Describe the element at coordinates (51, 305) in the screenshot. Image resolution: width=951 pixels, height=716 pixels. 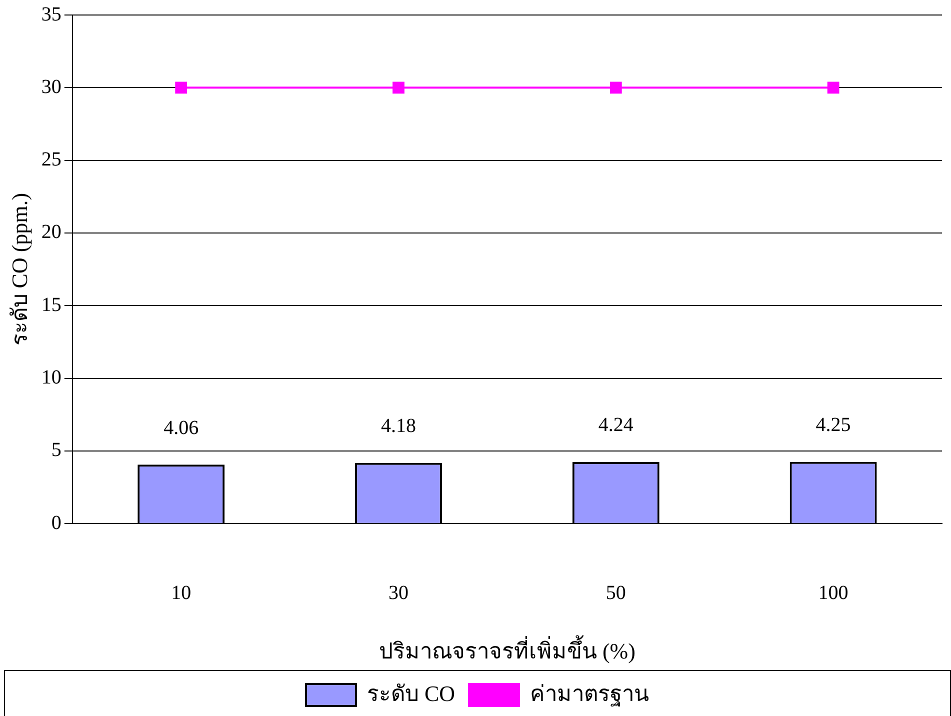
I see `y-tick-label: 15` at that location.